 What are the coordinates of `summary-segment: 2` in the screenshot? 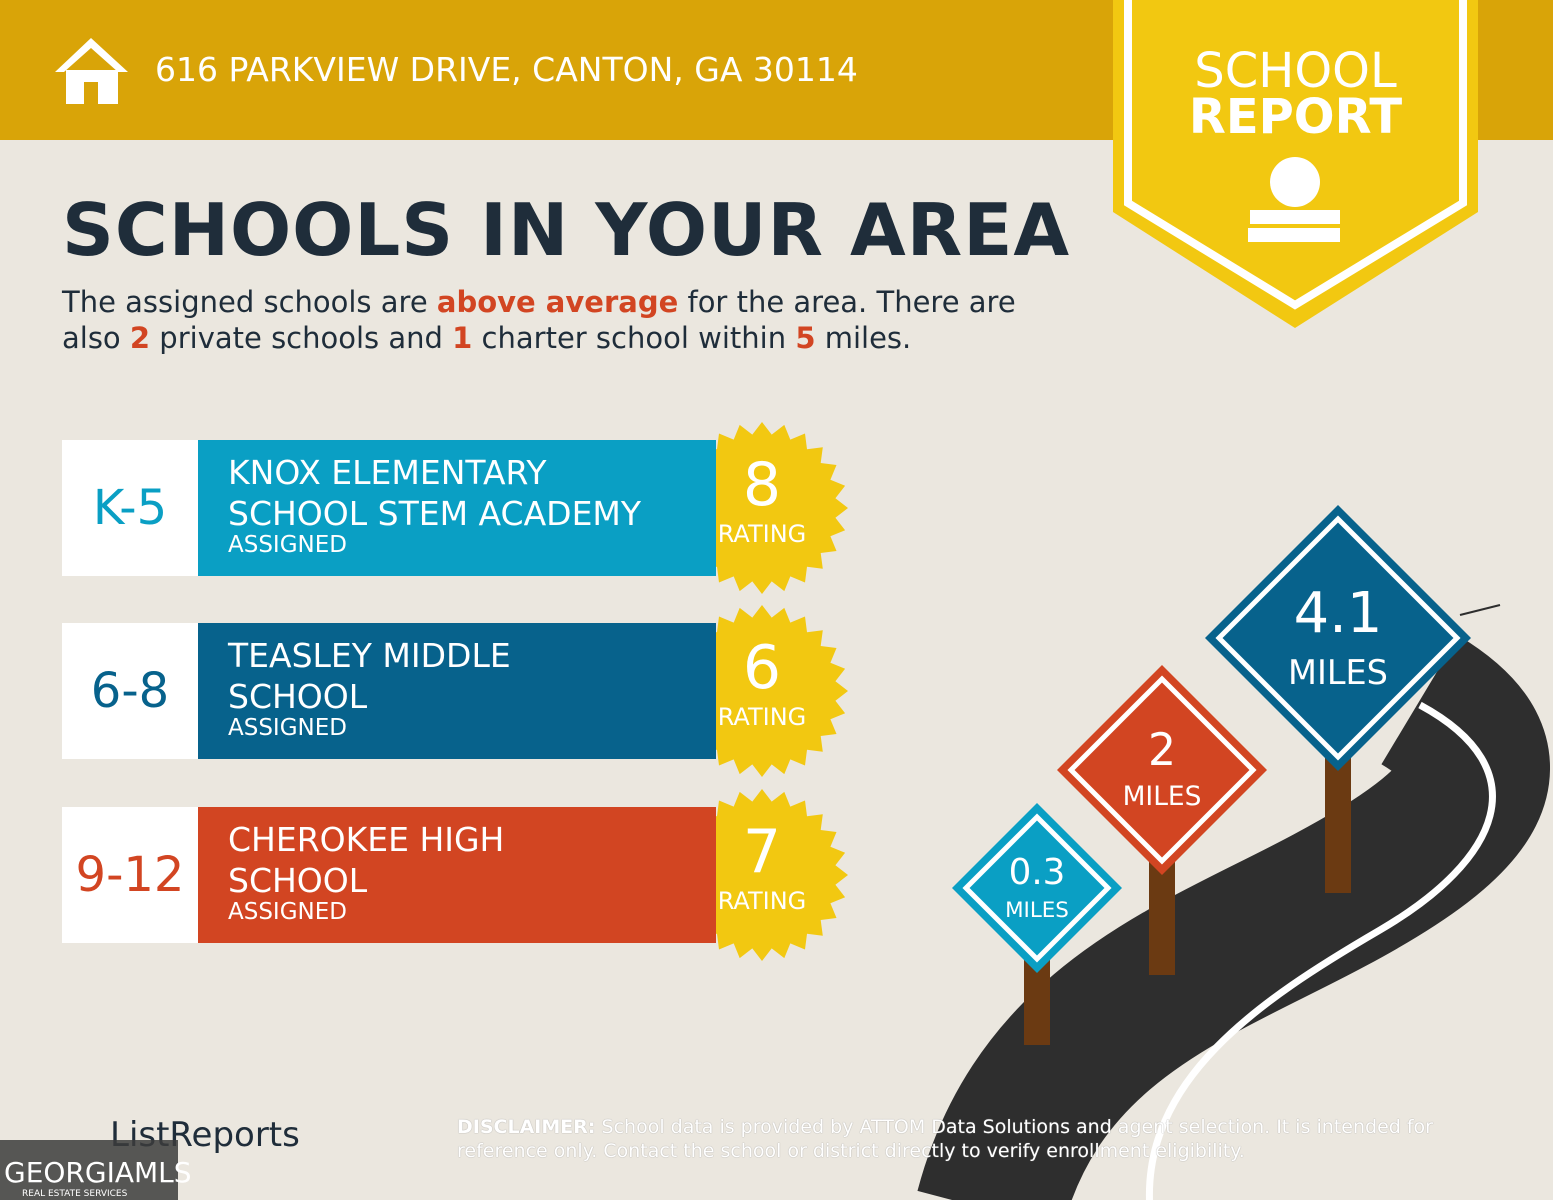 It's located at (140, 338).